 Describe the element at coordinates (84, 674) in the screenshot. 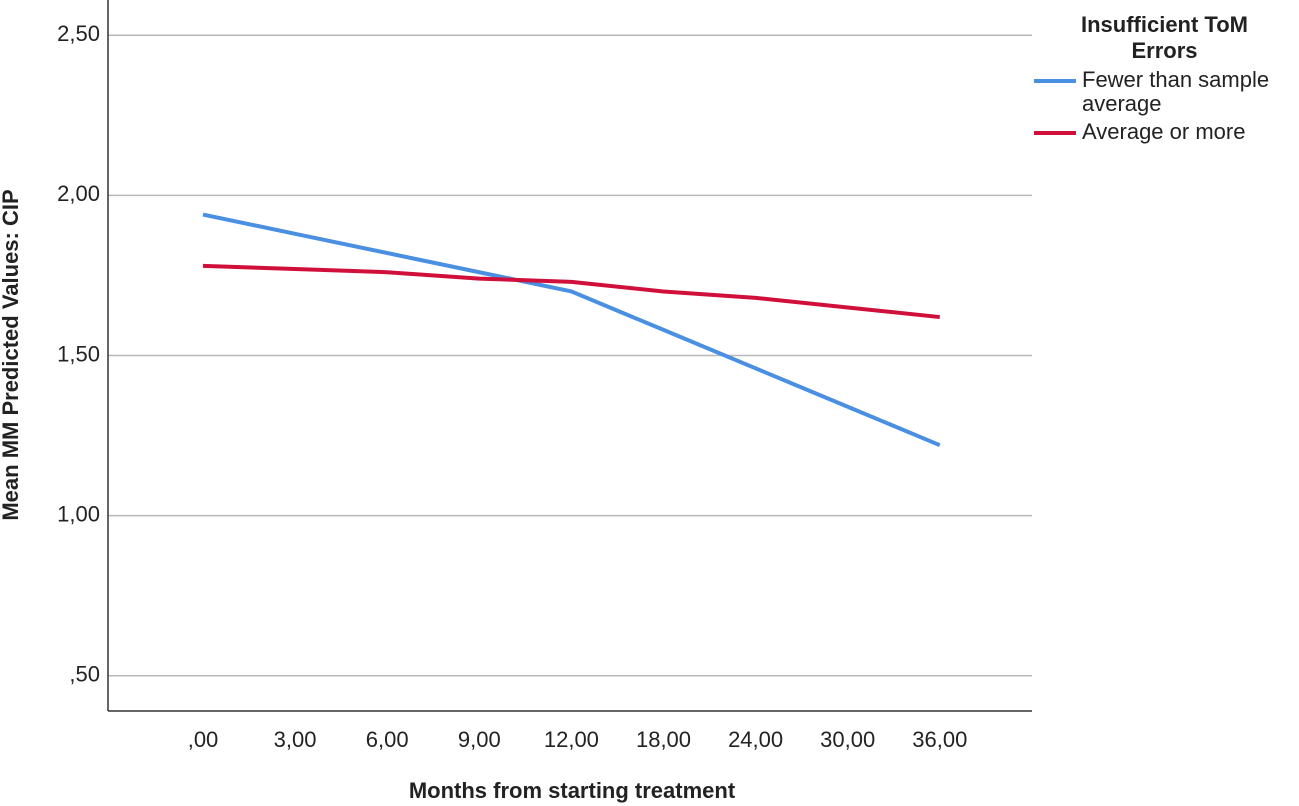

I see `y-tick-label: ,50` at that location.